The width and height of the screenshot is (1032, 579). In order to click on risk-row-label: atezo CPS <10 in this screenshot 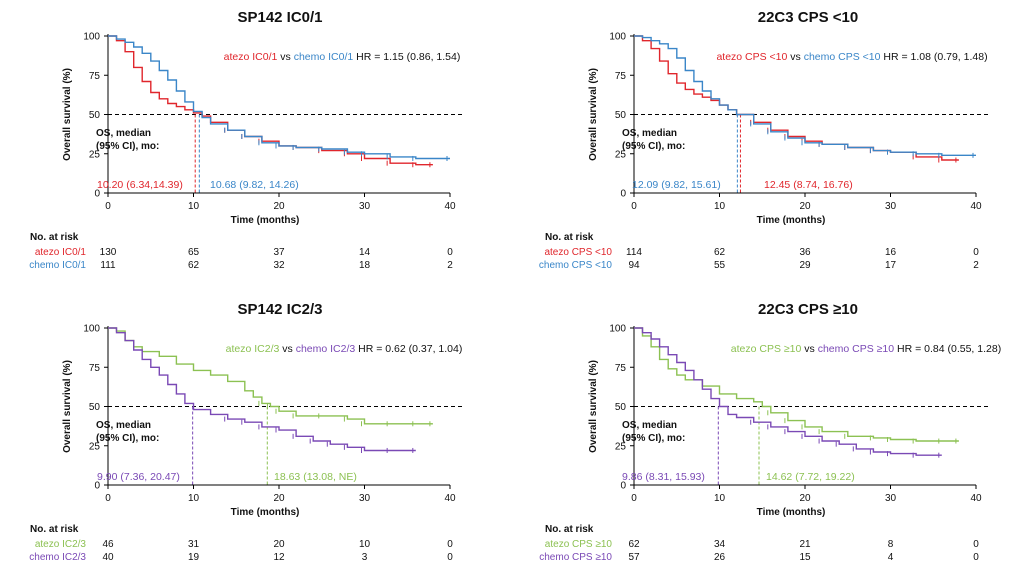, I will do `click(578, 252)`.